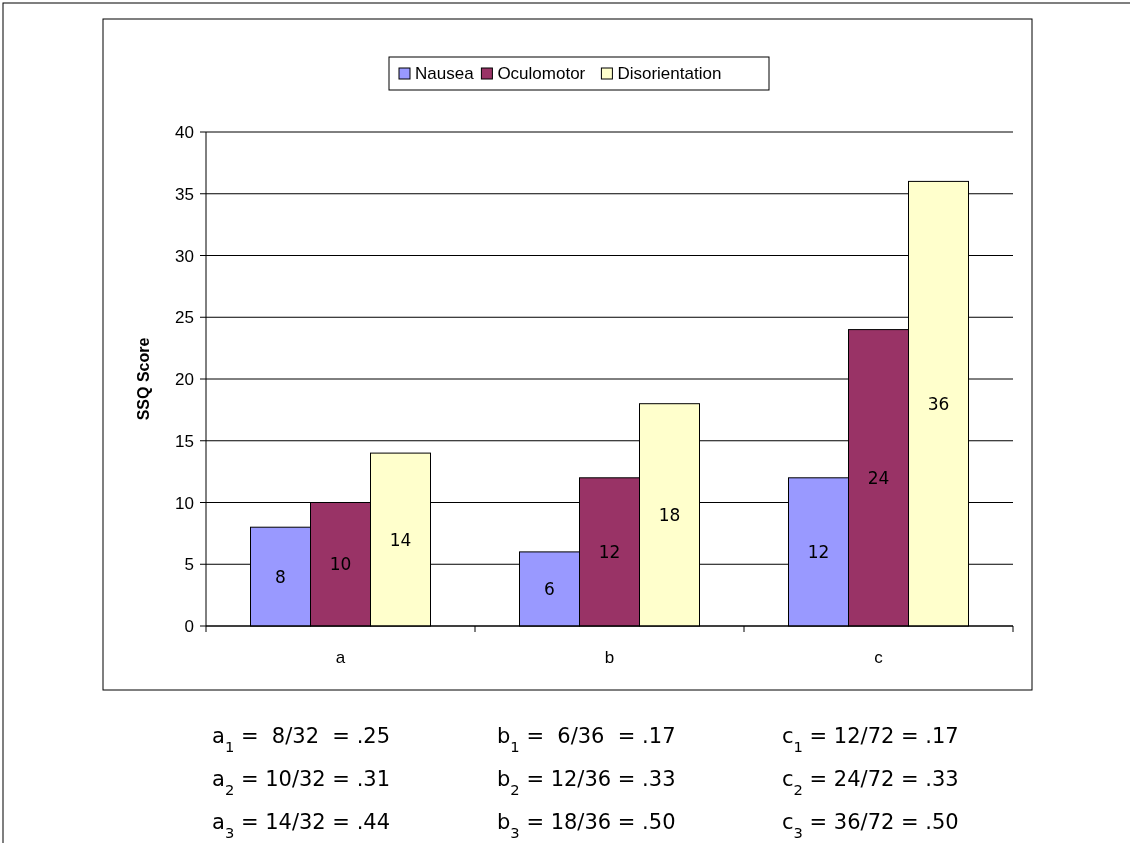 The width and height of the screenshot is (1130, 843). What do you see at coordinates (586, 782) in the screenshot?
I see `text: b$_{2}$ = 12/36 = .33` at bounding box center [586, 782].